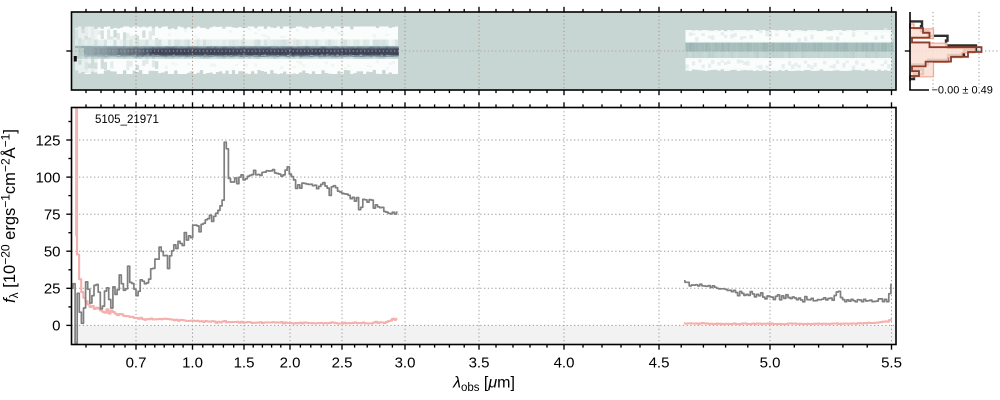 This screenshot has height=400, width=1000. I want to click on svg-text: 4.5, so click(659, 363).